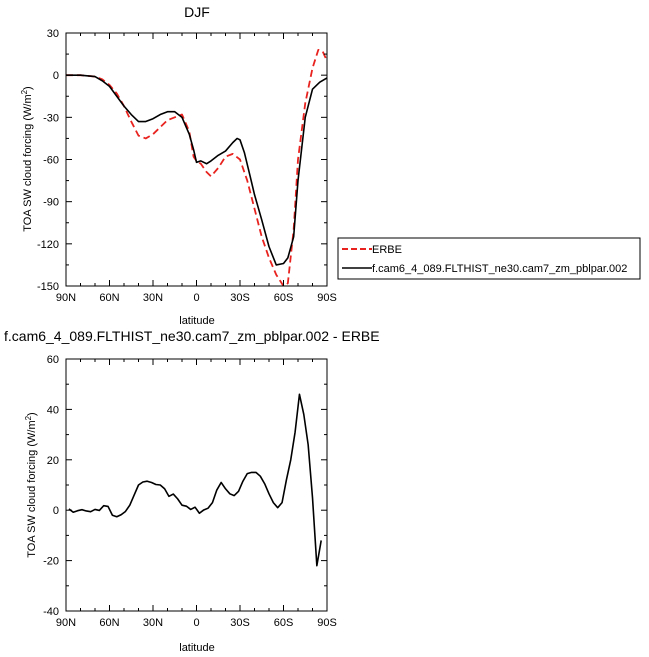  Describe the element at coordinates (240, 298) in the screenshot. I see `top-chart-x-tick-label: 30S` at that location.